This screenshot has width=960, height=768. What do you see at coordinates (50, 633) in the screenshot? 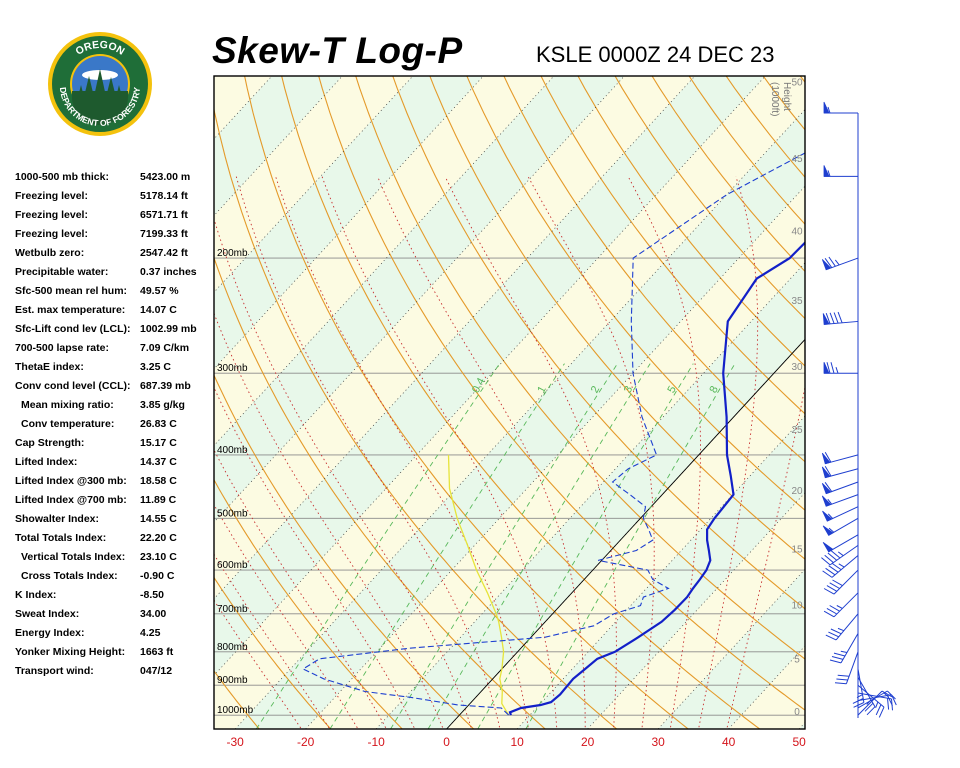
I see `index-label: Energy Index:` at bounding box center [50, 633].